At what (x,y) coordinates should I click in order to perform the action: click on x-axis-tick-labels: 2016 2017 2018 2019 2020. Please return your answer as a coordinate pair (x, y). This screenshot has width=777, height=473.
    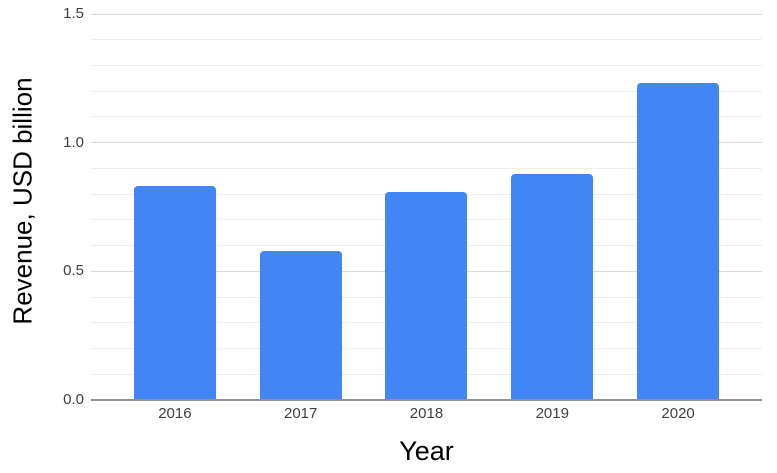
    Looking at the image, I should click on (426, 414).